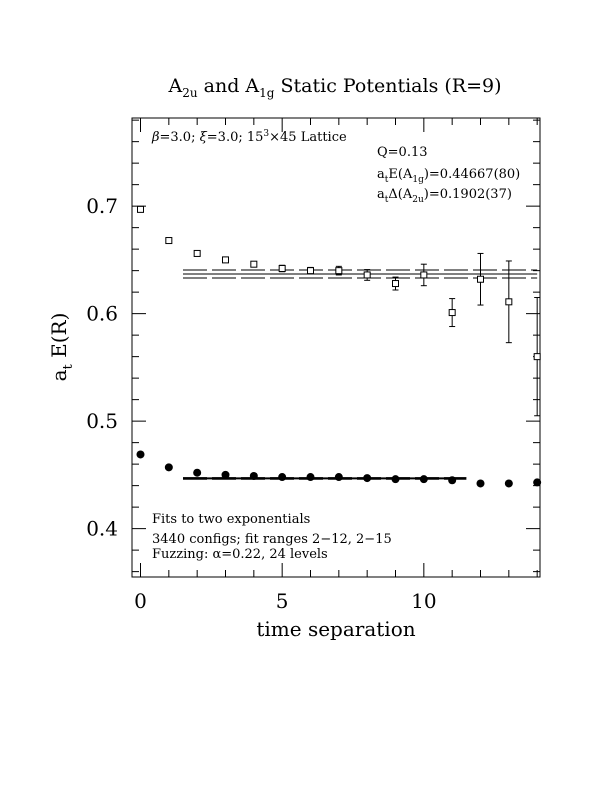 The width and height of the screenshot is (612, 792). I want to click on gap-mid: Δ(A, so click(400, 194).